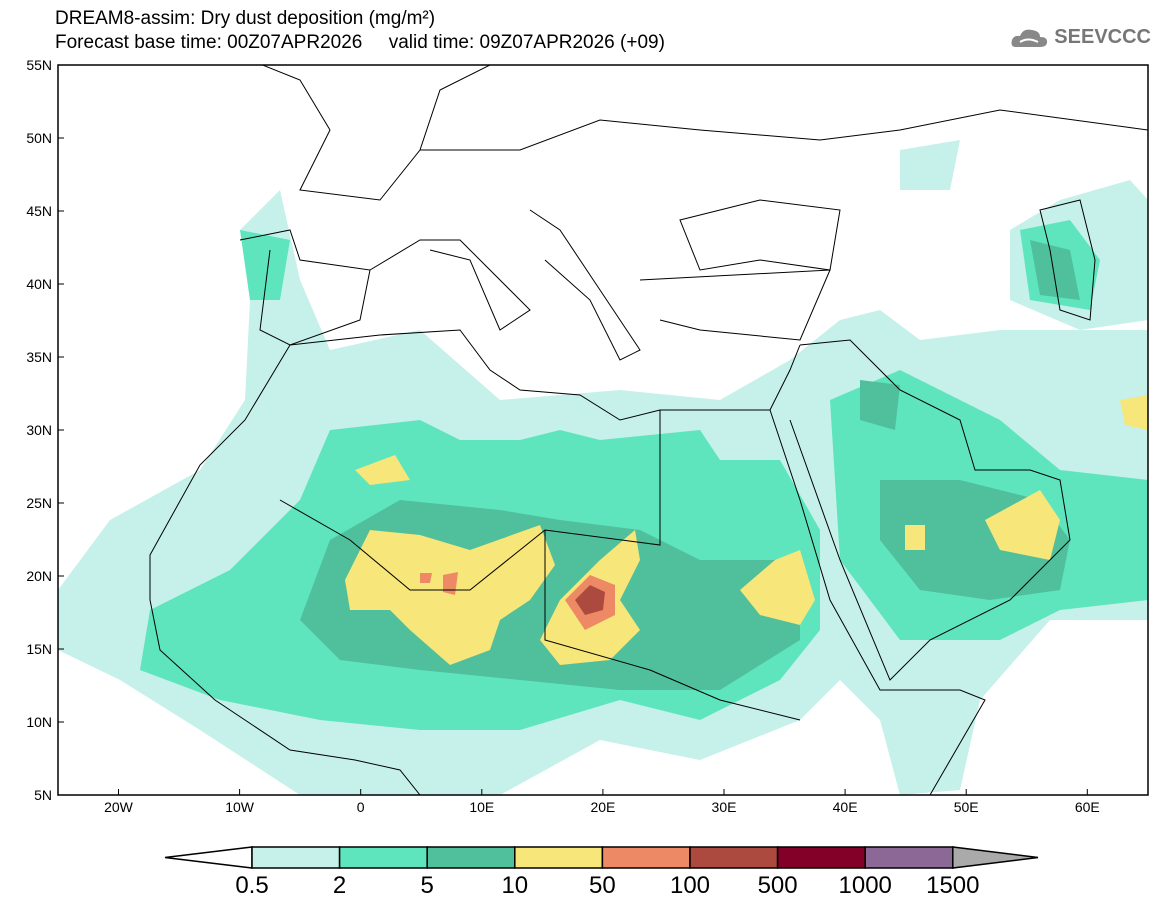 Image resolution: width=1165 pixels, height=907 pixels. What do you see at coordinates (514, 885) in the screenshot?
I see `colorbar-label: 10` at bounding box center [514, 885].